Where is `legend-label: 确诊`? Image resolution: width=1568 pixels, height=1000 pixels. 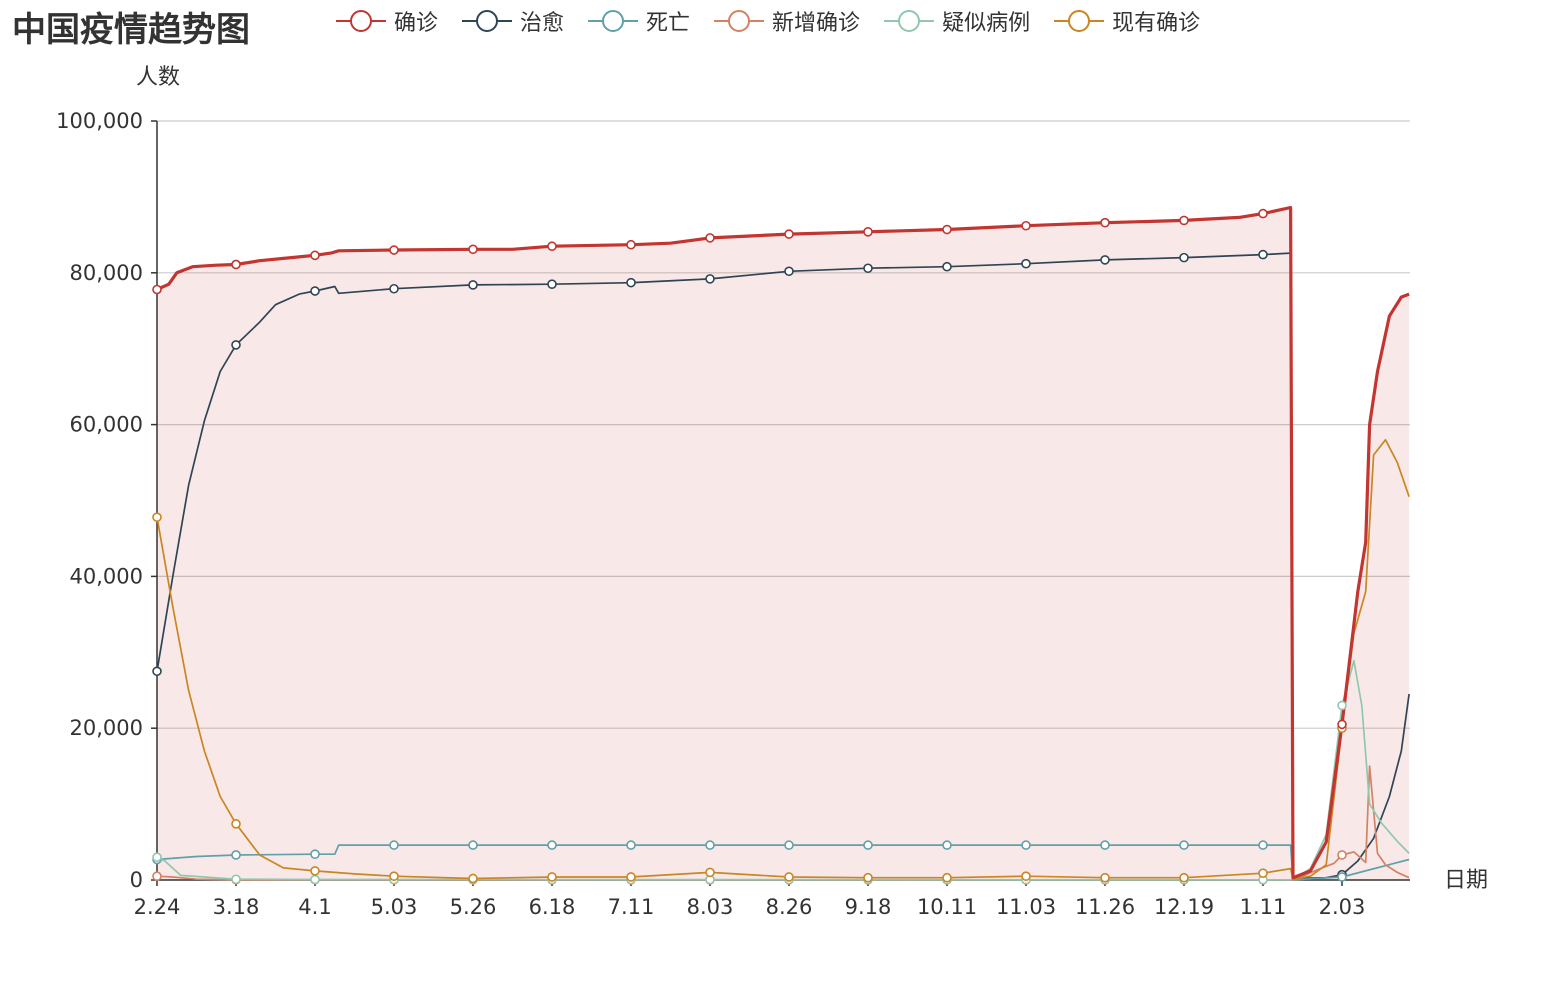
legend-label: 确诊 is located at coordinates (416, 23).